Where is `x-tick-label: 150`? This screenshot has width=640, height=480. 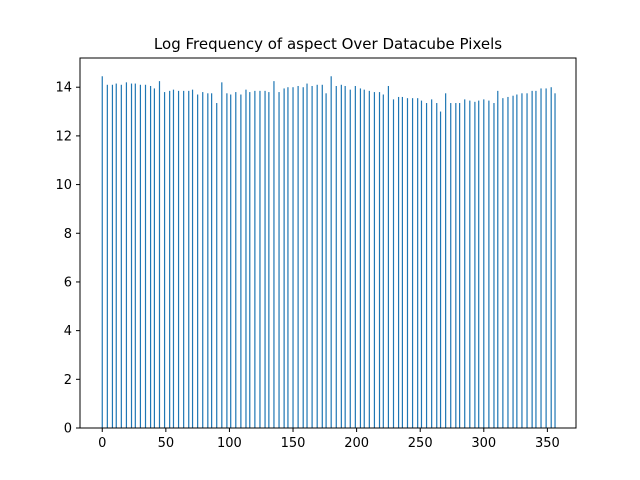
x-tick-label: 150 is located at coordinates (293, 443).